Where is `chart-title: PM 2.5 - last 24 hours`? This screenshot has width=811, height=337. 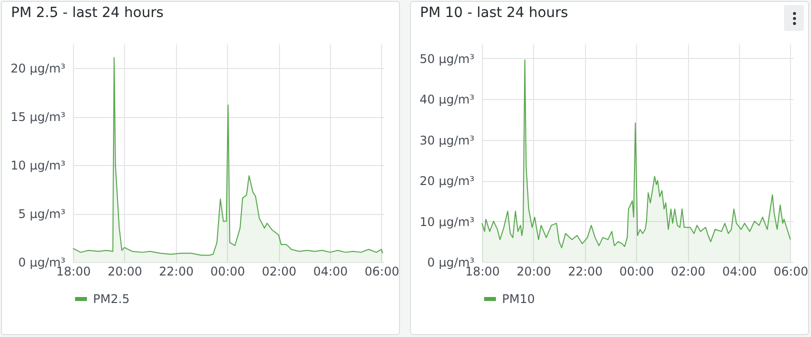 chart-title: PM 2.5 - last 24 hours is located at coordinates (87, 13).